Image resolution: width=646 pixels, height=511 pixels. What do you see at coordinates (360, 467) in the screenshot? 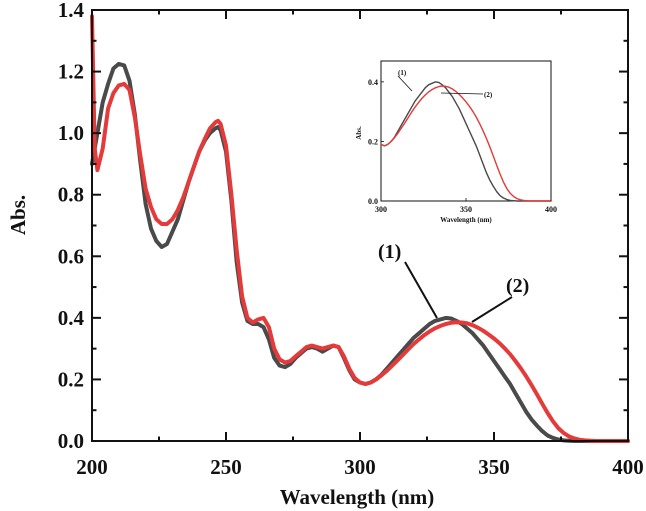
I see `x-tick-label: 300` at bounding box center [360, 467].